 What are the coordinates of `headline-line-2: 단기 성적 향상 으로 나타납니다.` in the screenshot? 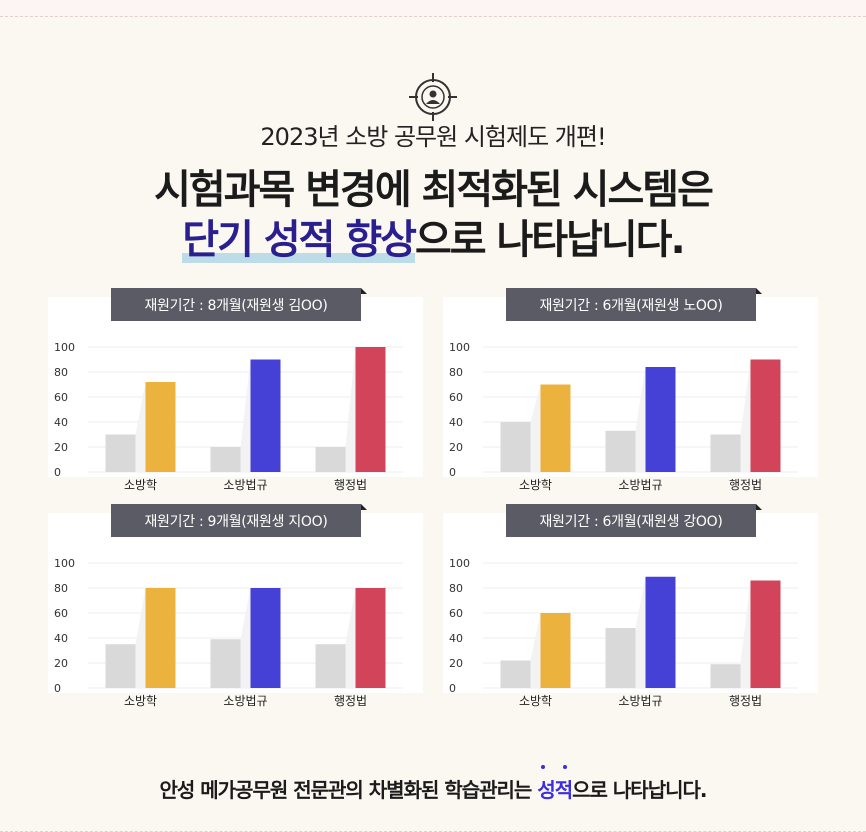 It's located at (433, 236).